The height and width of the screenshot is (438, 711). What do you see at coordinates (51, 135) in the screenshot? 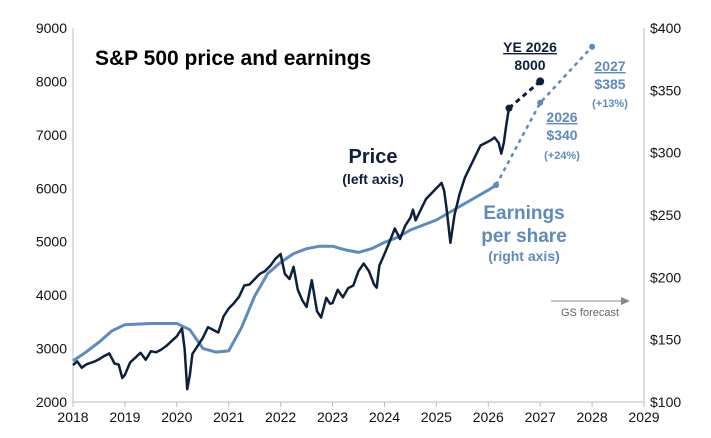
I see `y-left-tick-label: 7000` at bounding box center [51, 135].